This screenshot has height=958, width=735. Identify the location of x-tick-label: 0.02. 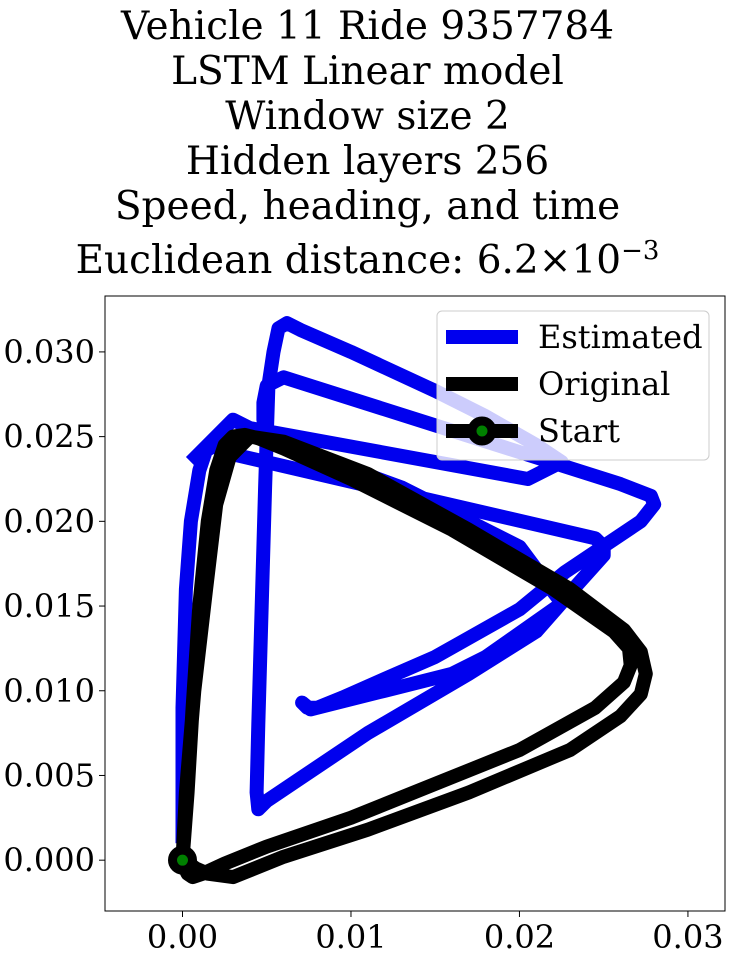
(519, 937).